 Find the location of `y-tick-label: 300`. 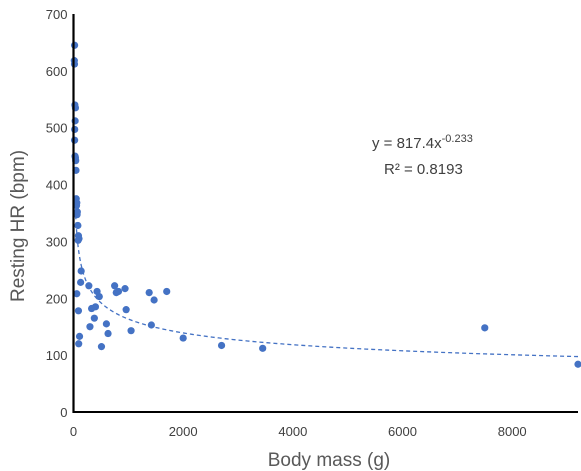

y-tick-label: 300 is located at coordinates (57, 241).